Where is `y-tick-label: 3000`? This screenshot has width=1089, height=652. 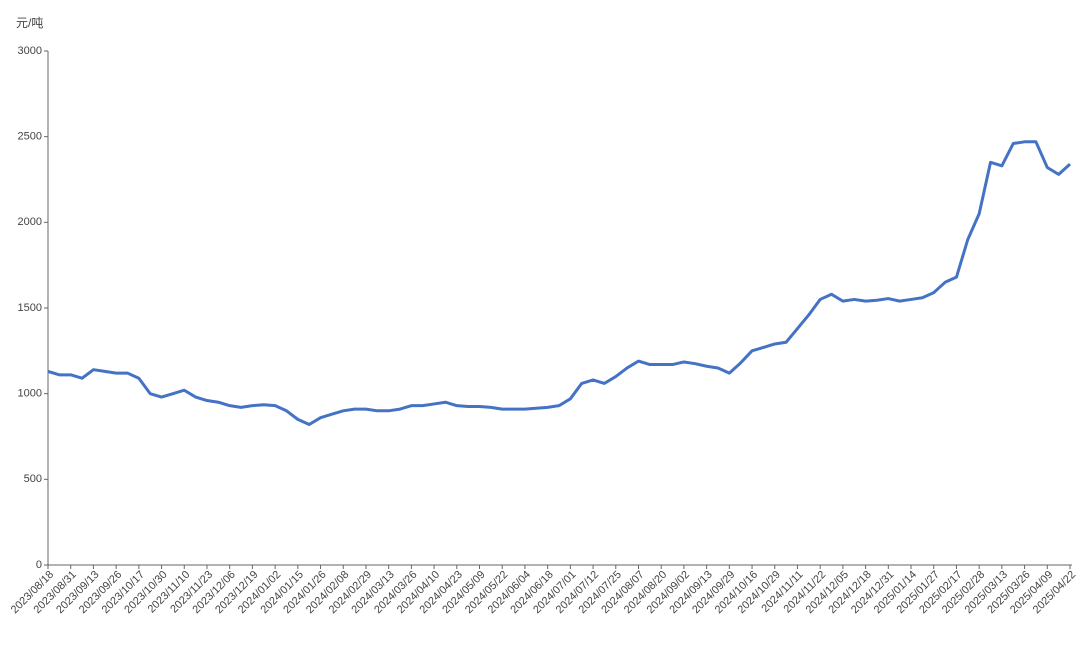 y-tick-label: 3000 is located at coordinates (30, 51).